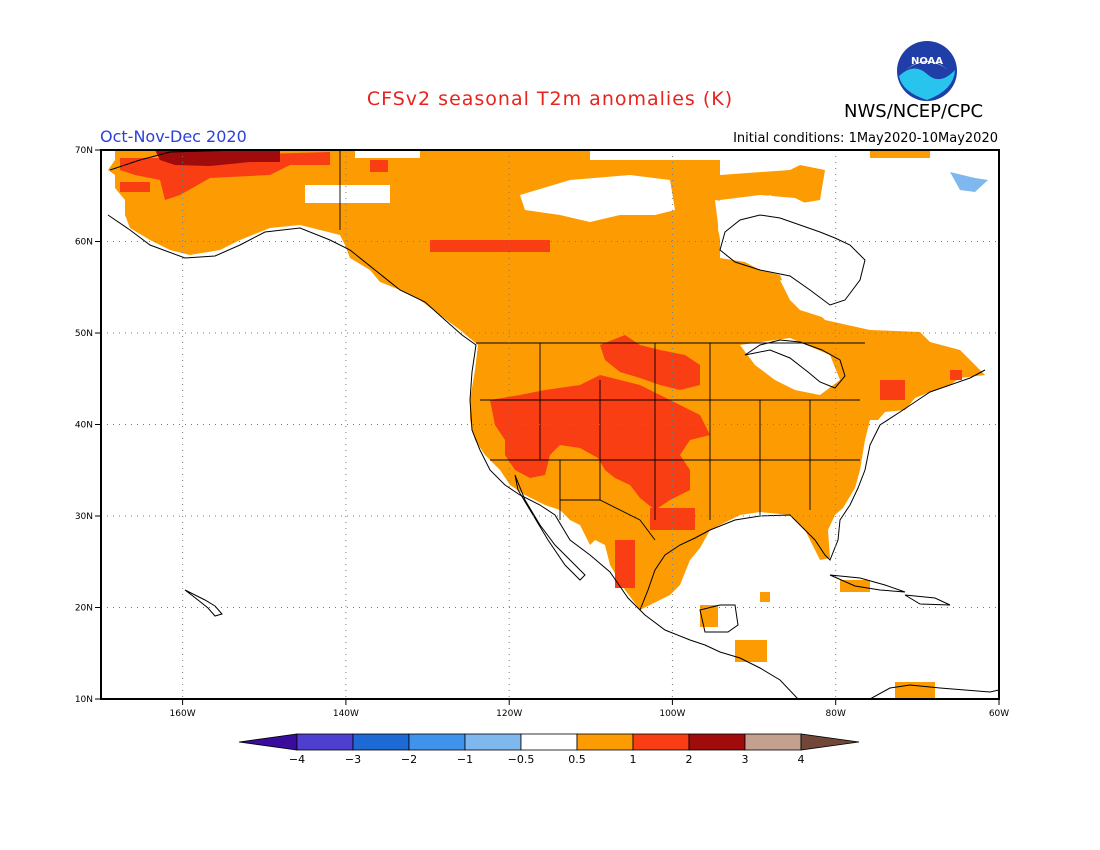 The width and height of the screenshot is (1100, 850). I want to click on lat-label-40N: 40N, so click(84, 426).